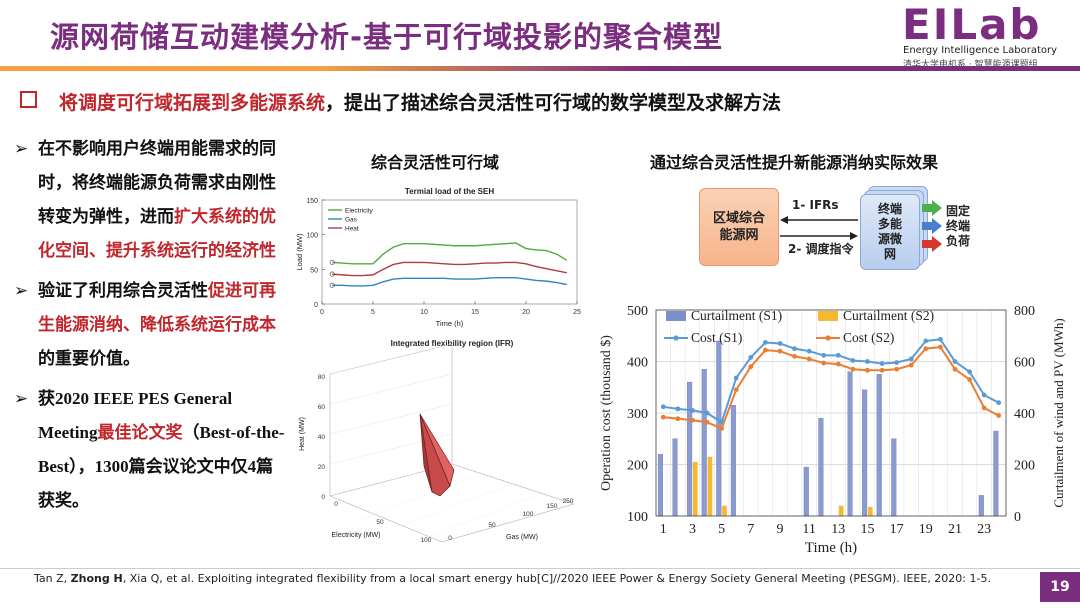 The width and height of the screenshot is (1080, 608). What do you see at coordinates (958, 226) in the screenshot?
I see `fixed-load-label: 固定 终端 负荷` at bounding box center [958, 226].